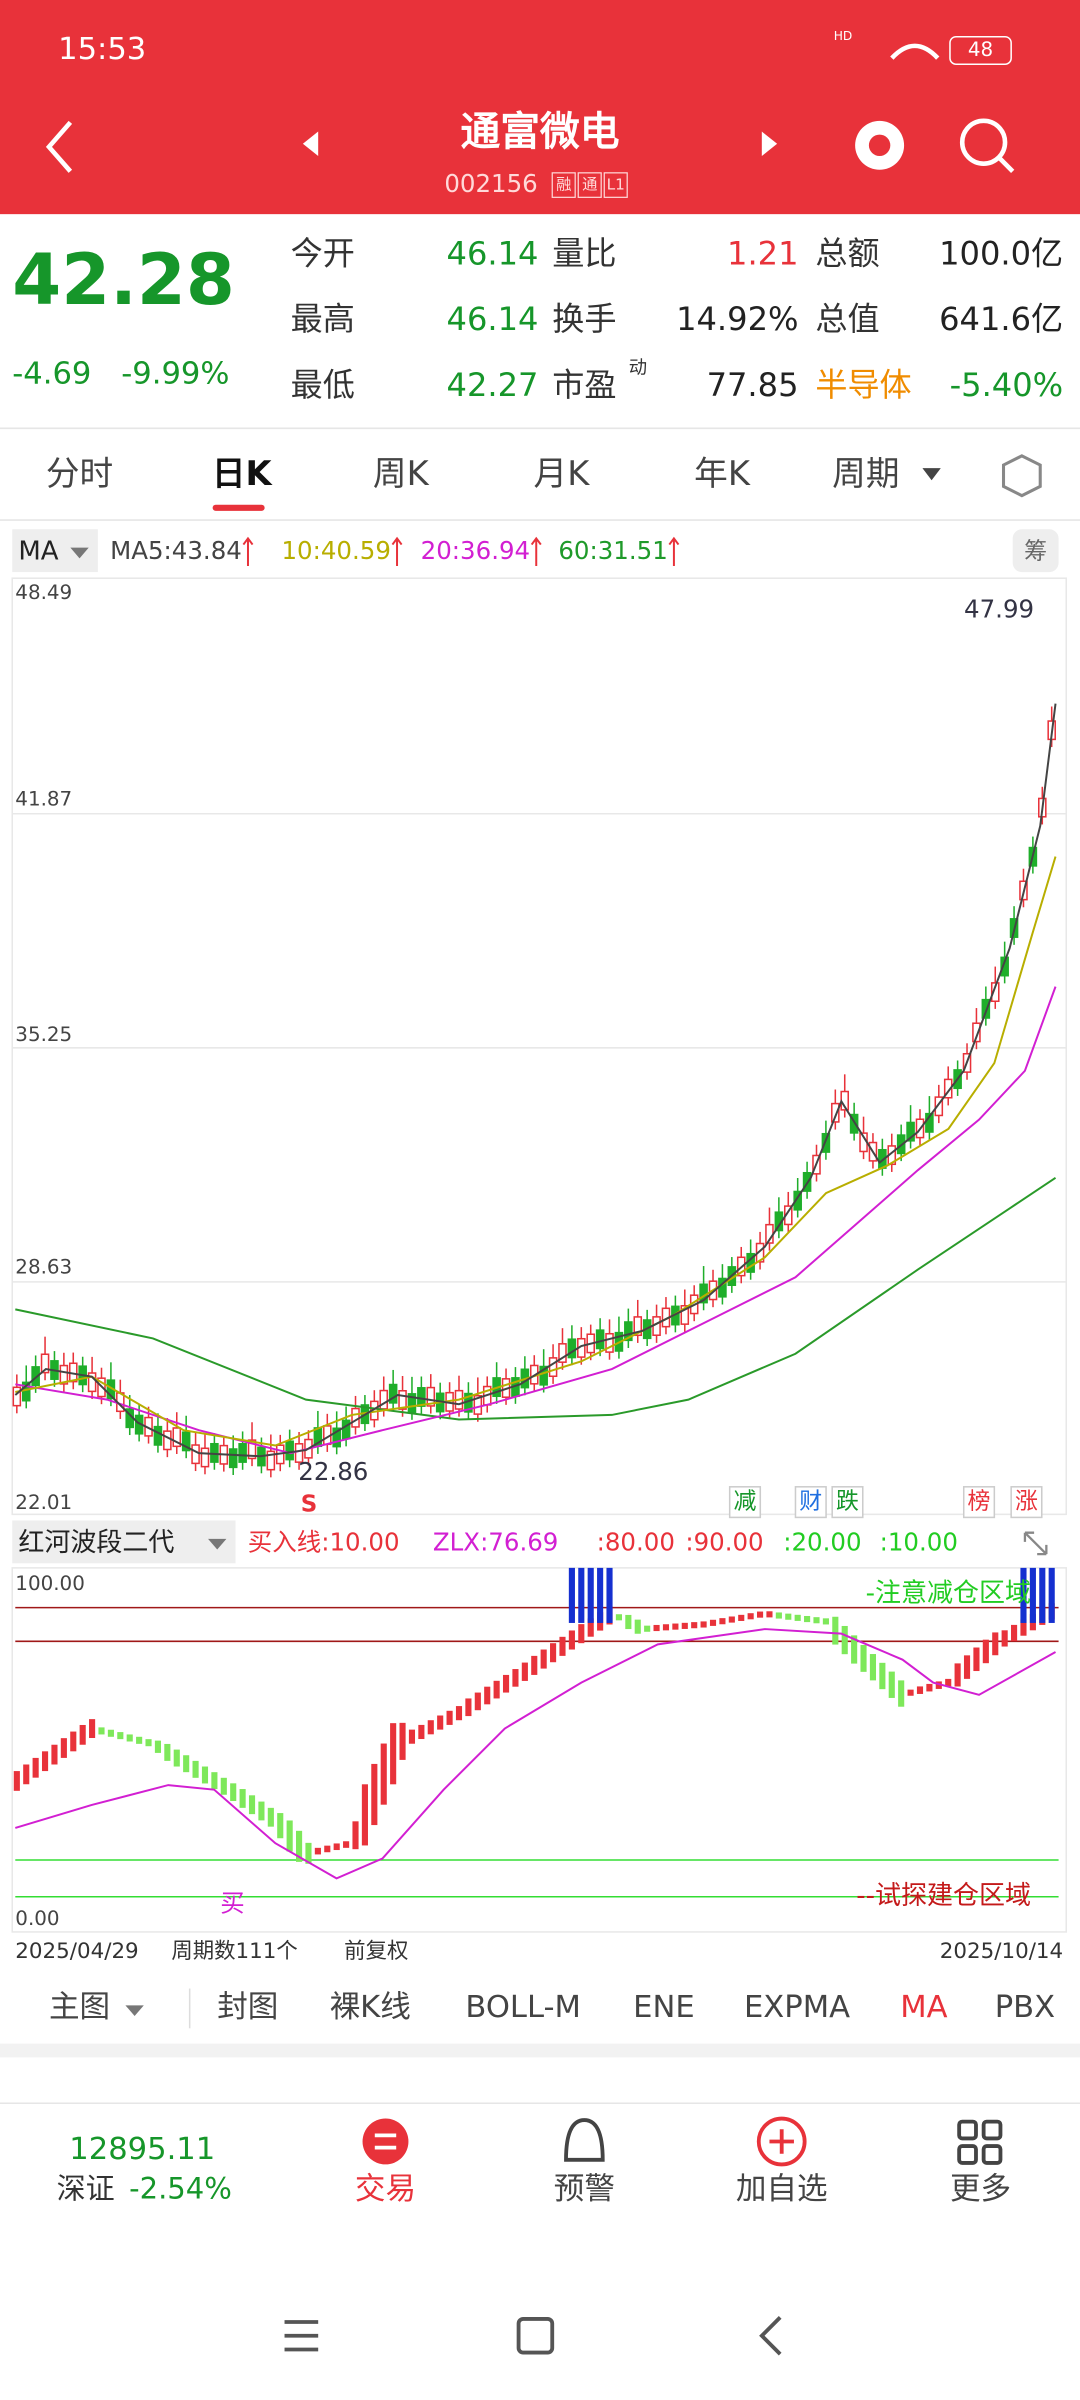 The width and height of the screenshot is (1080, 2400). I want to click on indicator-tab: 主图, so click(79, 2007).